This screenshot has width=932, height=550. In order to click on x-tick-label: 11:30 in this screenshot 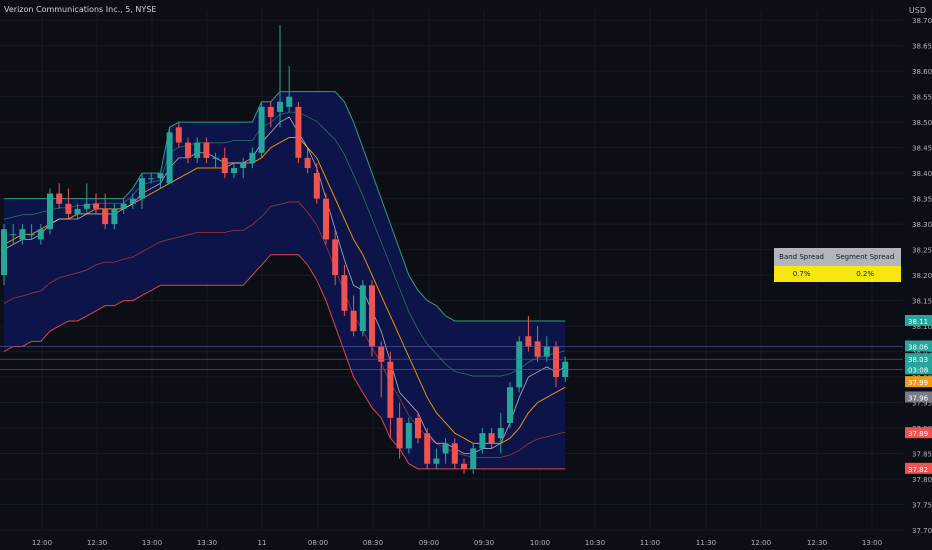, I will do `click(706, 543)`.